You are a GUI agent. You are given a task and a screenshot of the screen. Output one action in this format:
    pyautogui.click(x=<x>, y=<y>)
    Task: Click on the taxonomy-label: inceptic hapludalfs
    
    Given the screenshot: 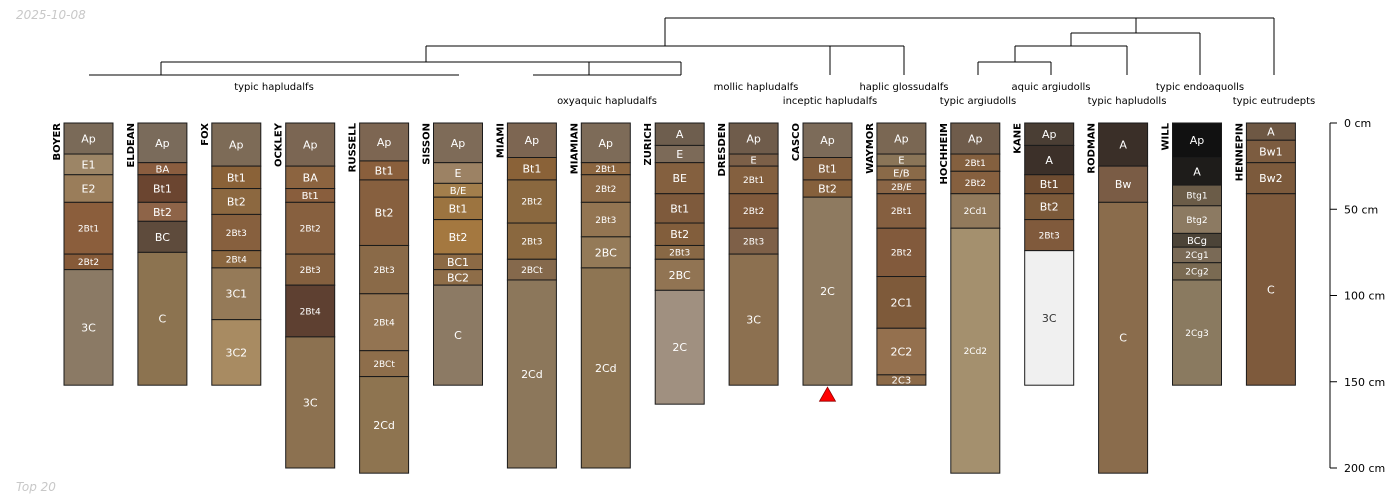 What is the action you would take?
    pyautogui.click(x=830, y=101)
    